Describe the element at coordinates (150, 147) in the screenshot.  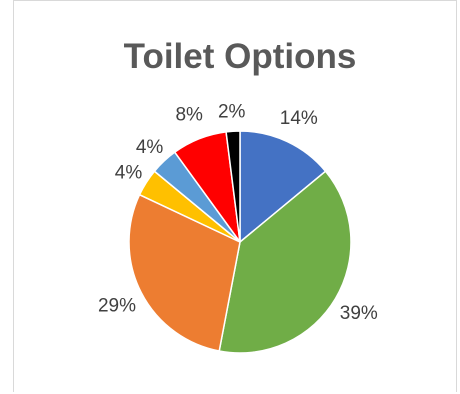
I see `pie-label-4: 4%` at that location.